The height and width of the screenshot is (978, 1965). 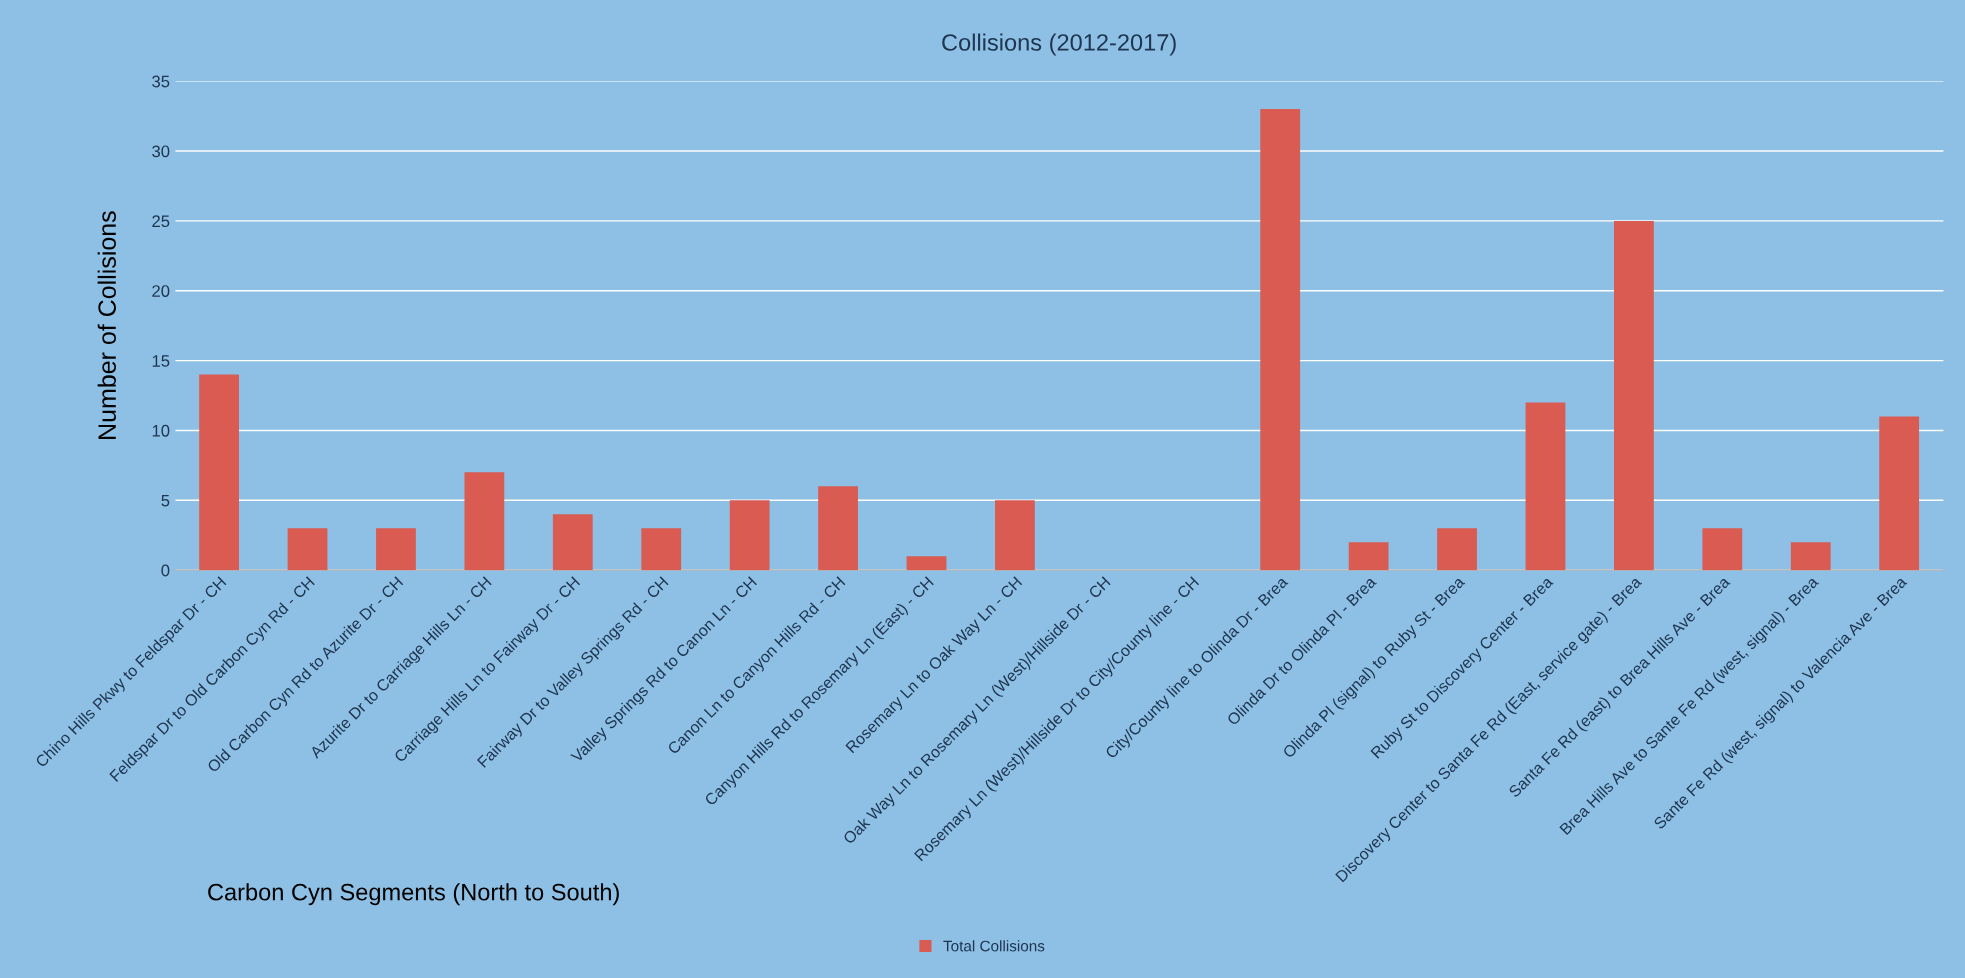 What do you see at coordinates (106, 325) in the screenshot?
I see `y-axis-title: Number of Collisions` at bounding box center [106, 325].